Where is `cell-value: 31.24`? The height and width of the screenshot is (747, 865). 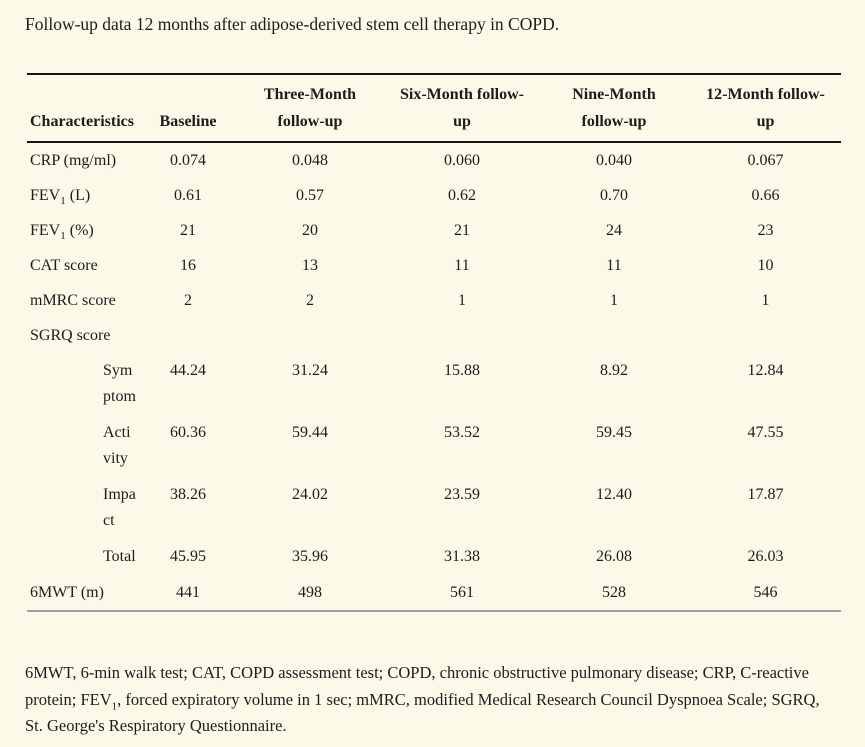
cell-value: 31.24 is located at coordinates (310, 370).